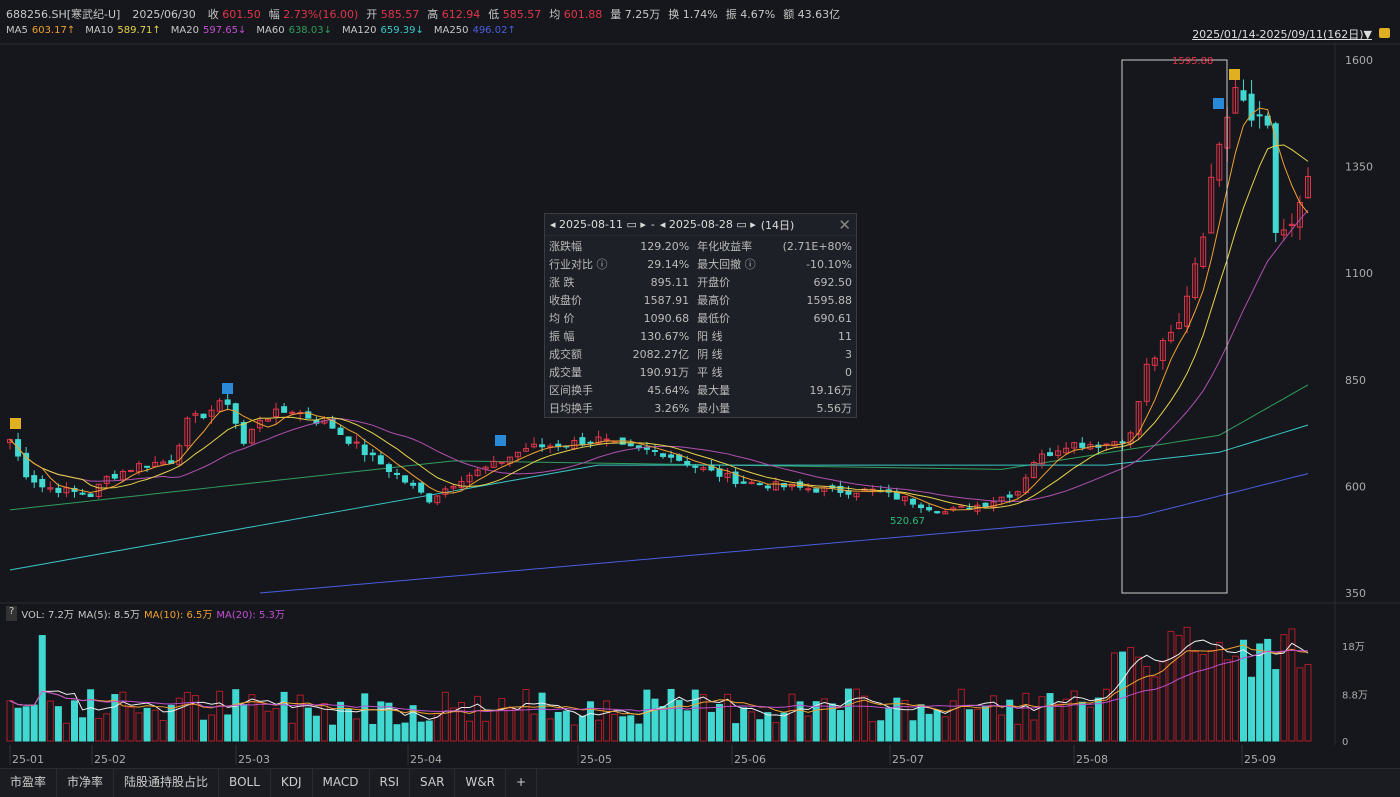 The image size is (1400, 797). Describe the element at coordinates (1282, 34) in the screenshot. I see `date-range-selector: 2025/01/14-2025/09/11(162日)▼` at that location.